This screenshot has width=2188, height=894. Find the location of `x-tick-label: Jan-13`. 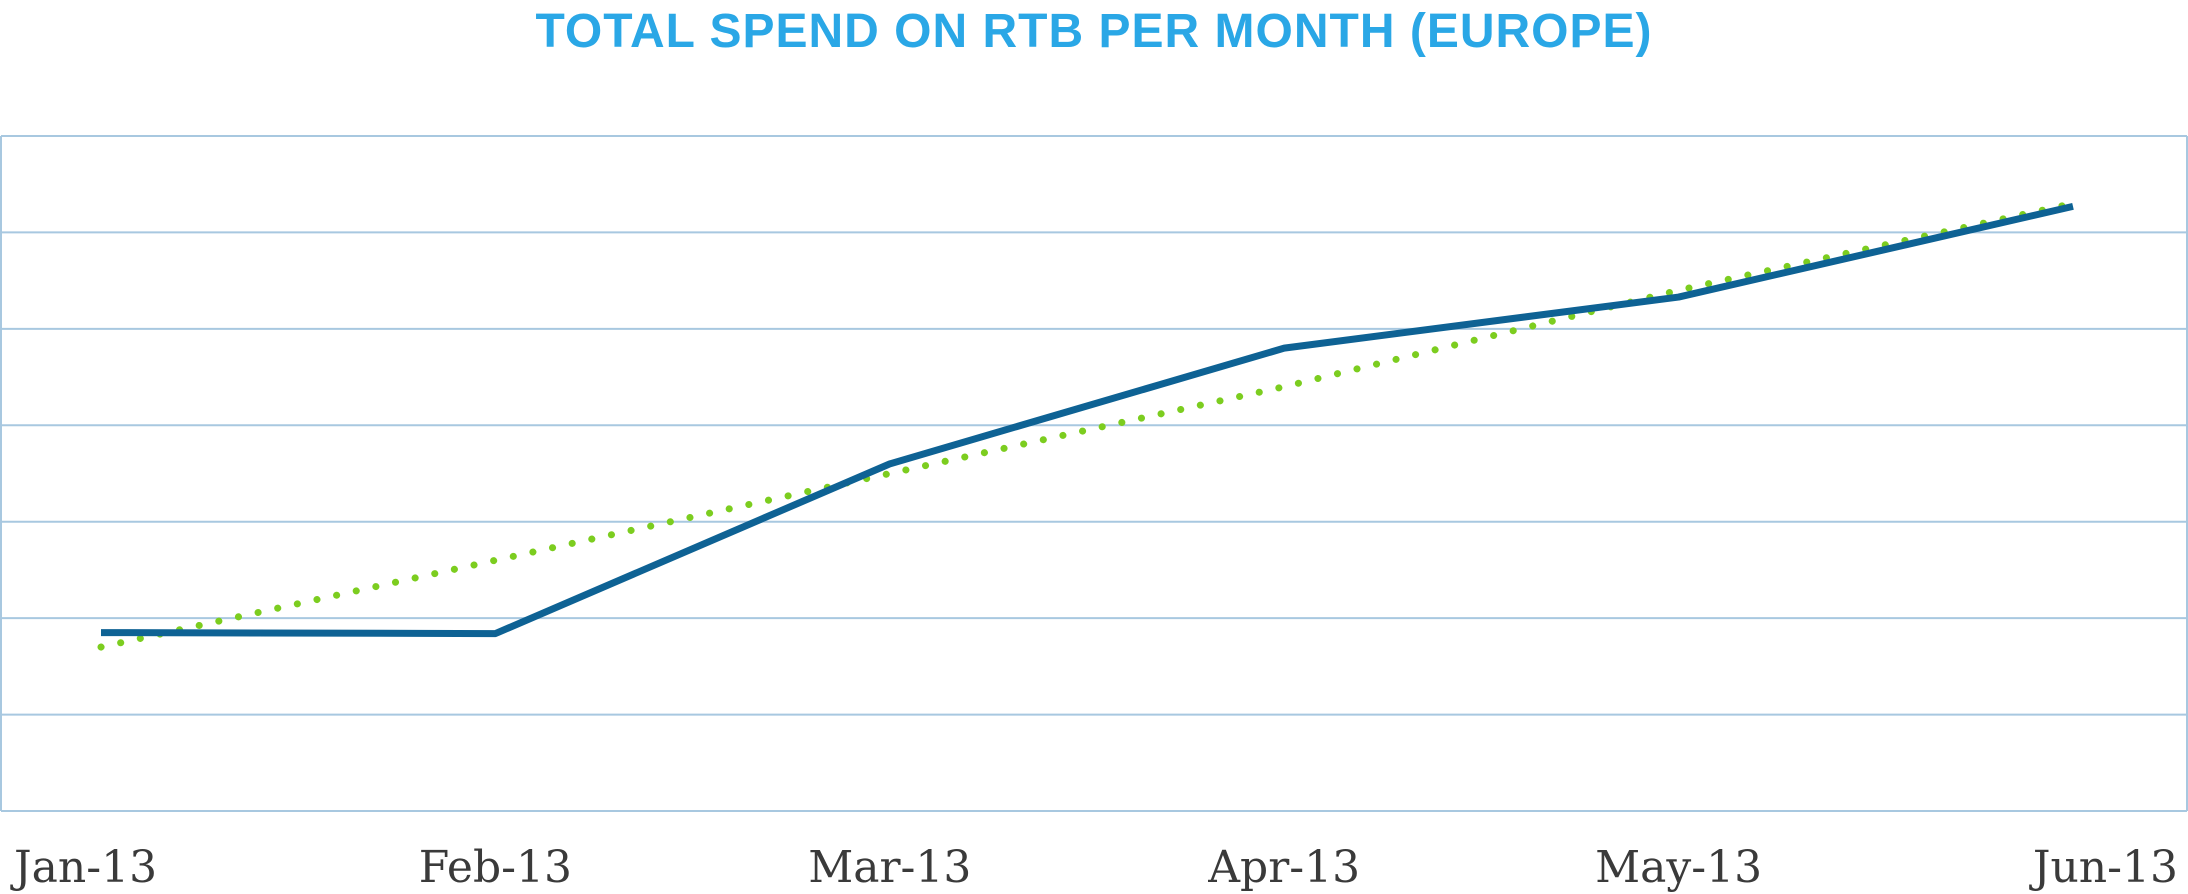

x-tick-label: Jan-13 is located at coordinates (83, 867).